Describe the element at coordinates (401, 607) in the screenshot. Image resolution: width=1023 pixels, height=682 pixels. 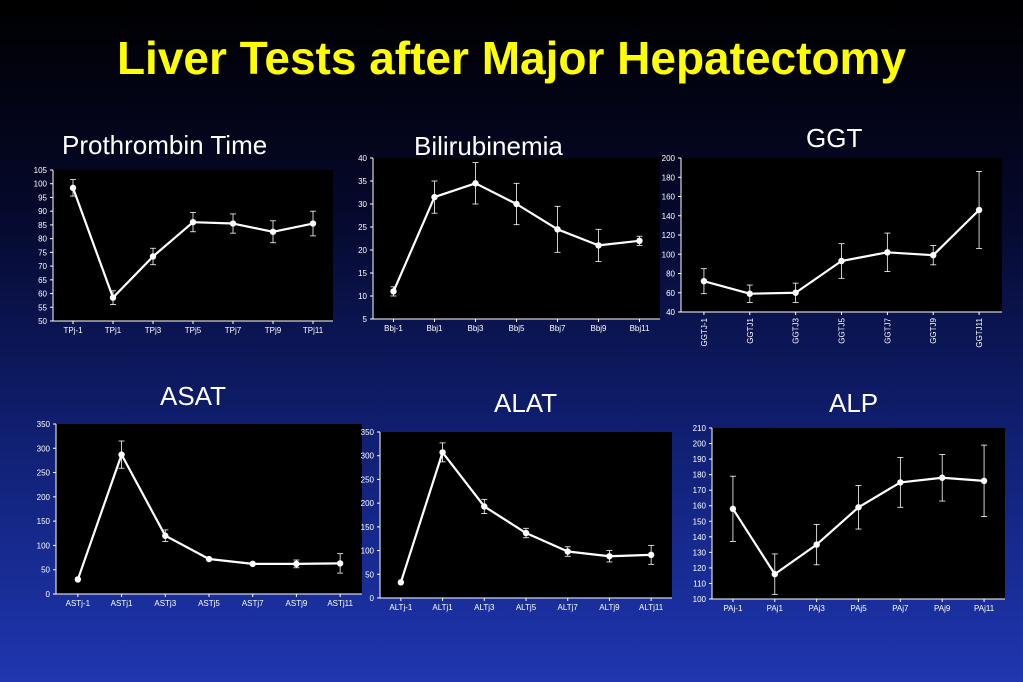
I see `x-tick-label: ALTj-1` at that location.